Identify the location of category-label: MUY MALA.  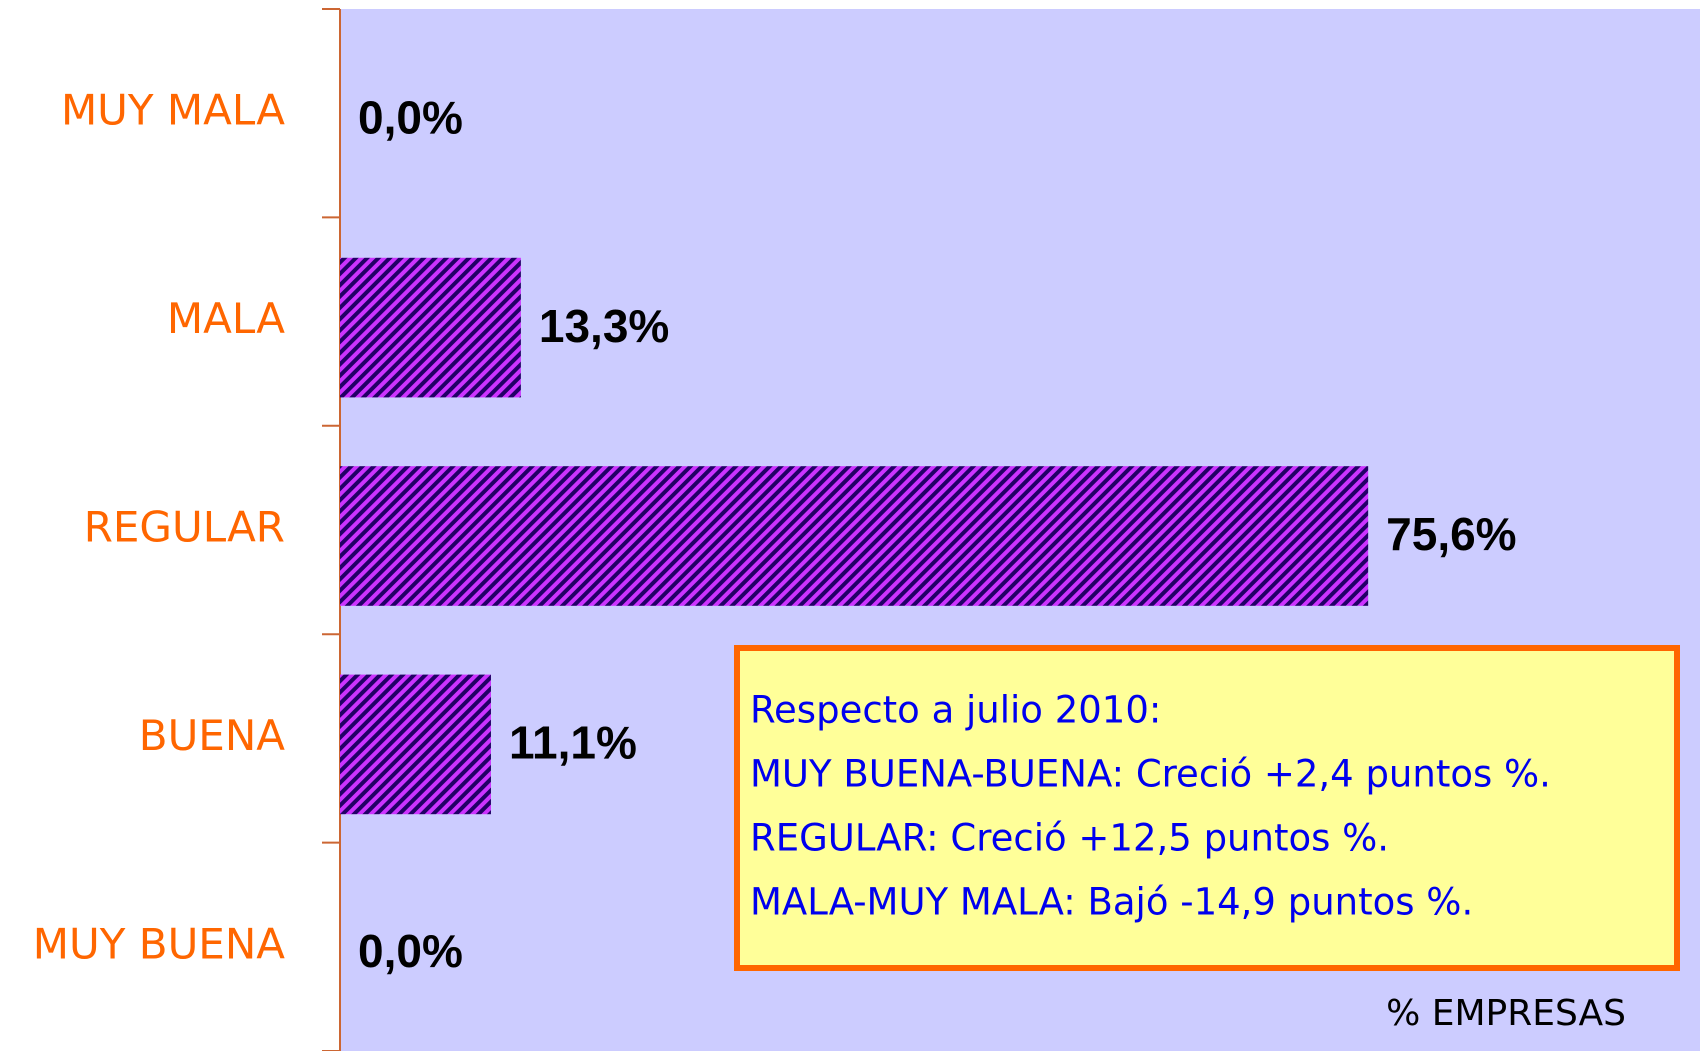
(173, 110).